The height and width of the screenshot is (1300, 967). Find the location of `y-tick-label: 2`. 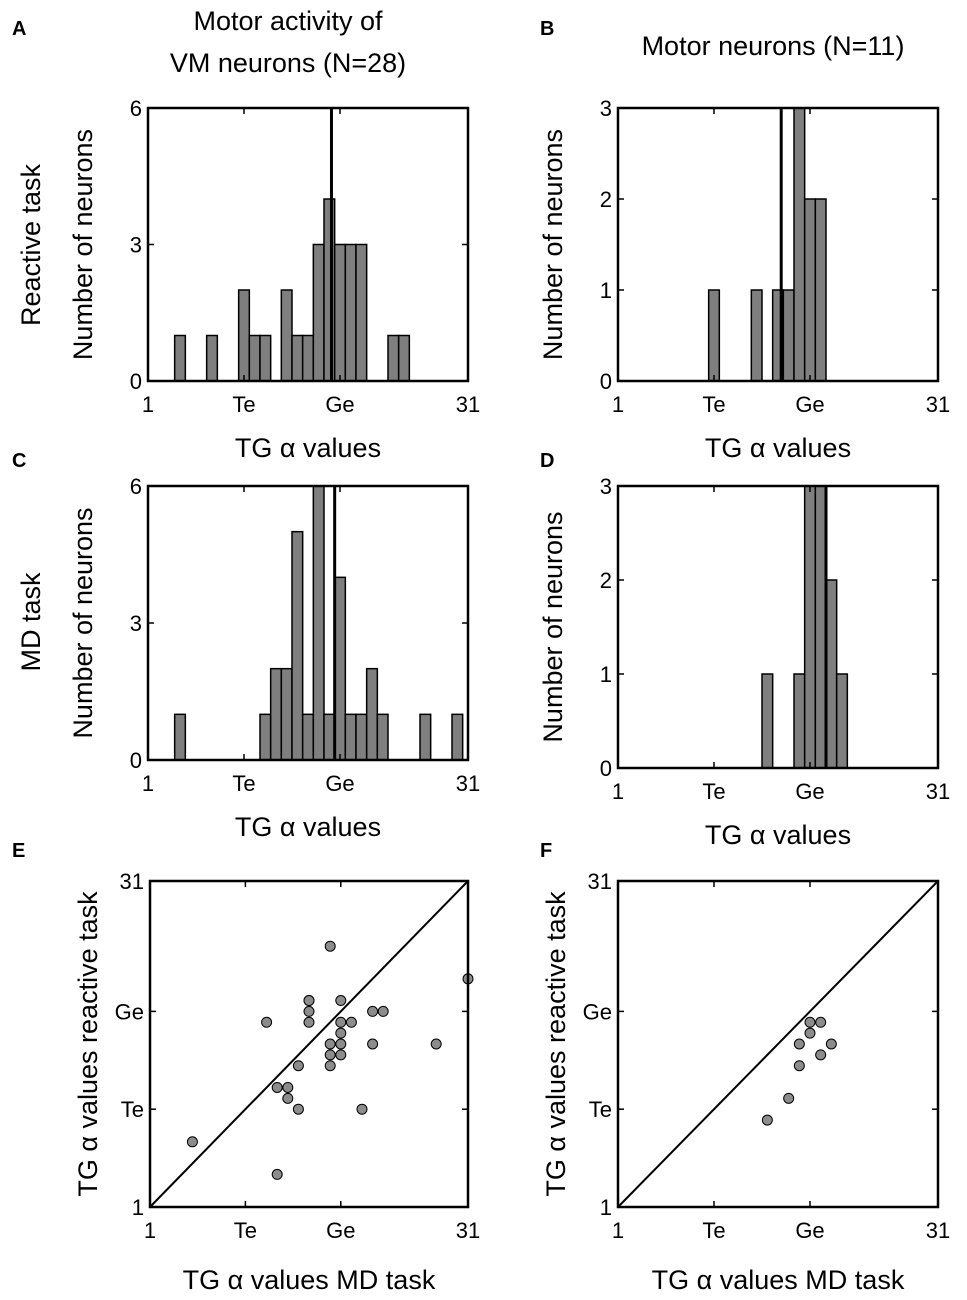

y-tick-label: 2 is located at coordinates (606, 580).